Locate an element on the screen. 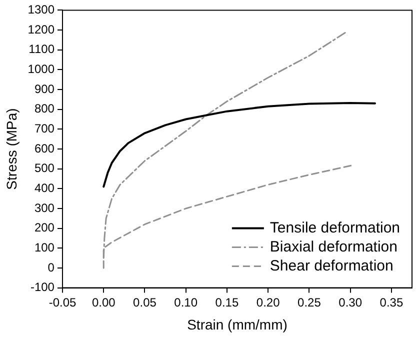 This screenshot has height=338, width=418. y-tick-label: 900 is located at coordinates (44, 89).